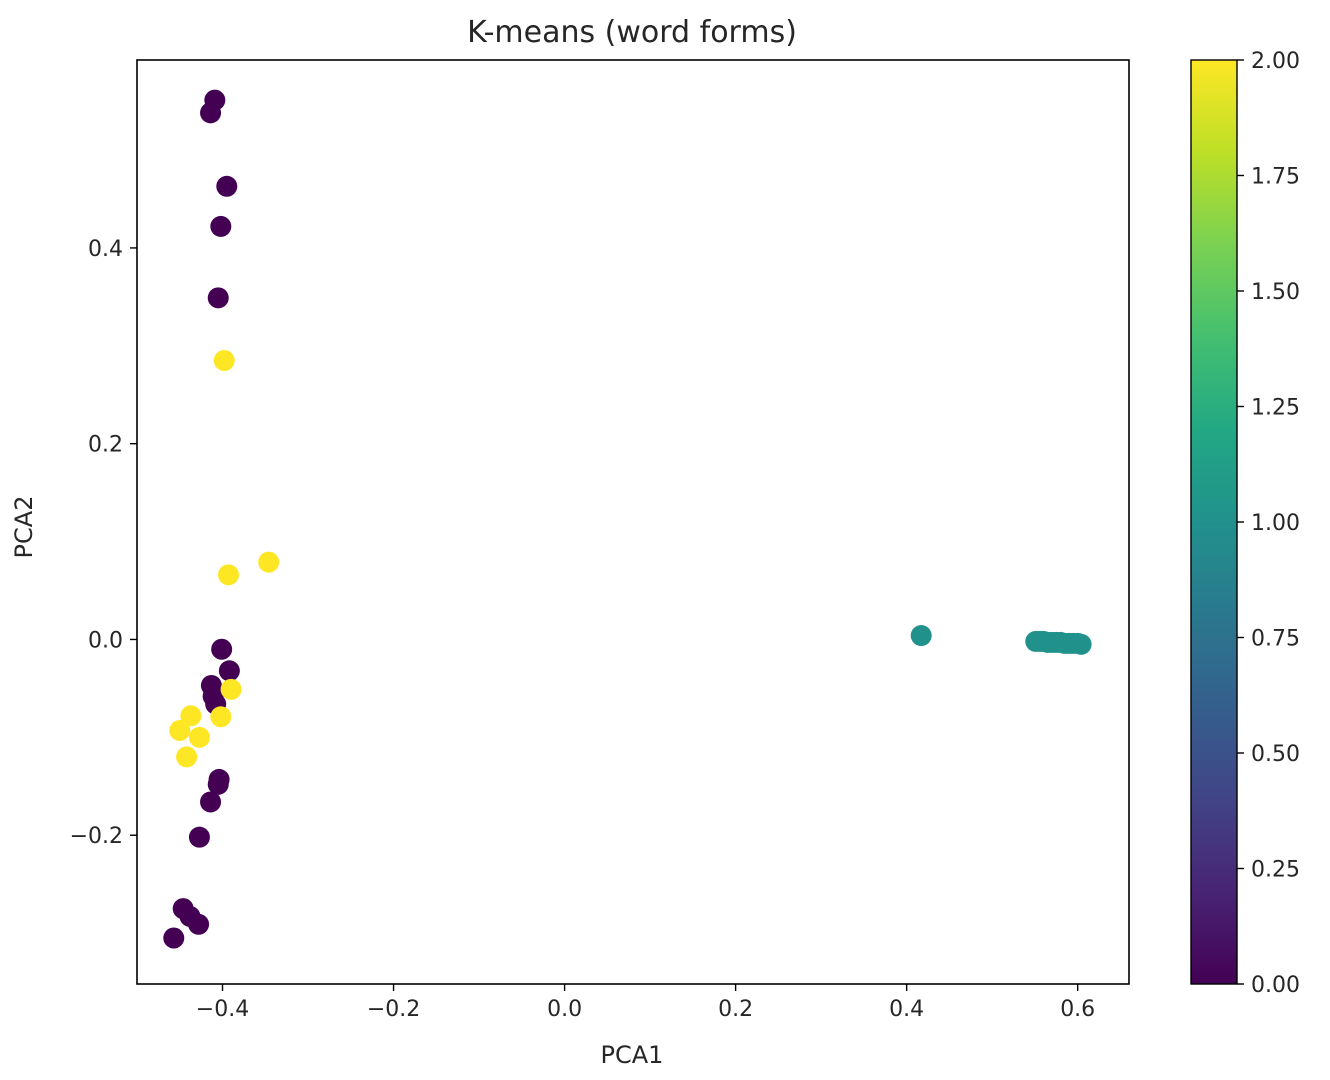 The height and width of the screenshot is (1080, 1330). What do you see at coordinates (1275, 639) in the screenshot?
I see `colorbar-tick-label: 0.75` at bounding box center [1275, 639].